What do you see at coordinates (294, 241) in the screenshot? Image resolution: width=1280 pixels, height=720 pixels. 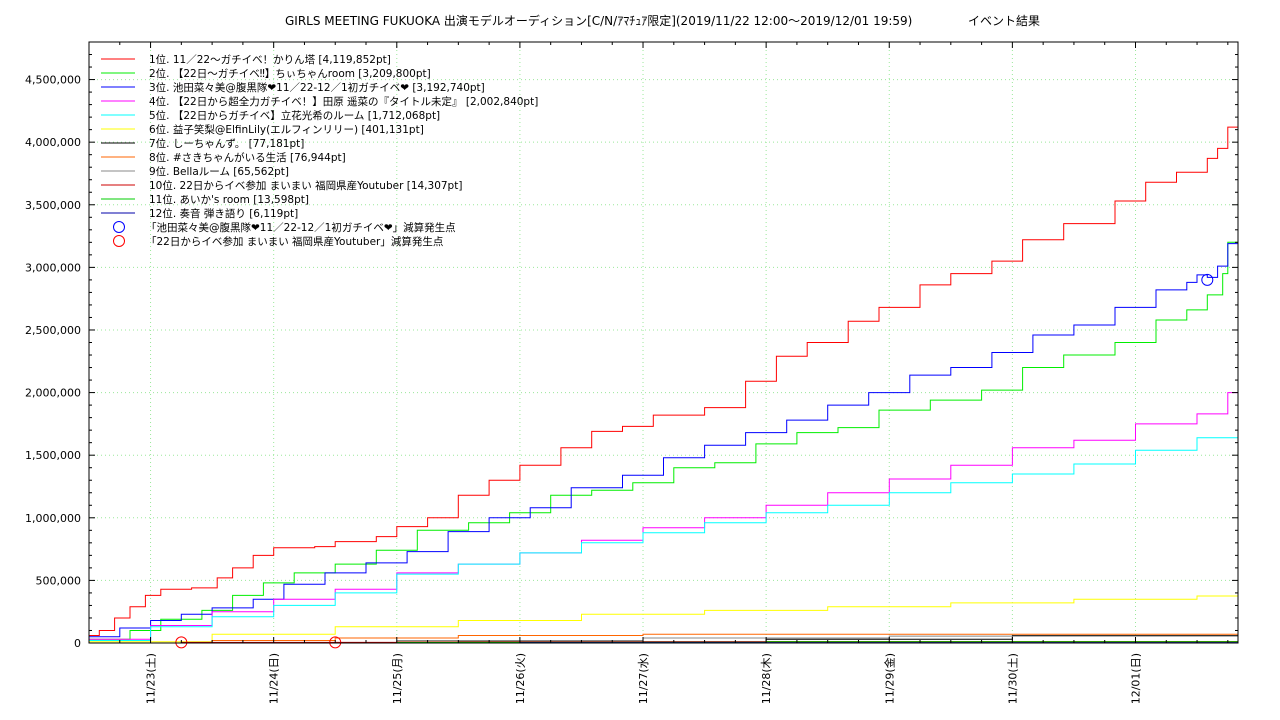 I see `legend-label: 「22日からイベ参加 まいまい 福岡県産Youtuber」減算発生点` at bounding box center [294, 241].